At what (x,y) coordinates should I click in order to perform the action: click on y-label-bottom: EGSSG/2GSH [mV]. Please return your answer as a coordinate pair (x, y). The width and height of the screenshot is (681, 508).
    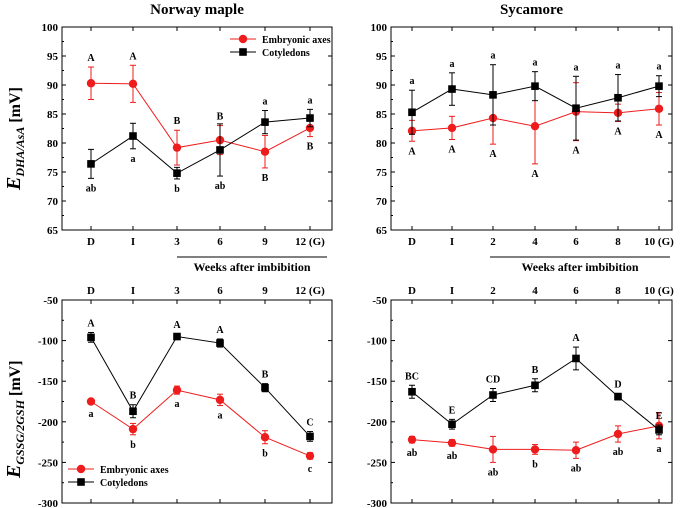
    Looking at the image, I should click on (15, 419).